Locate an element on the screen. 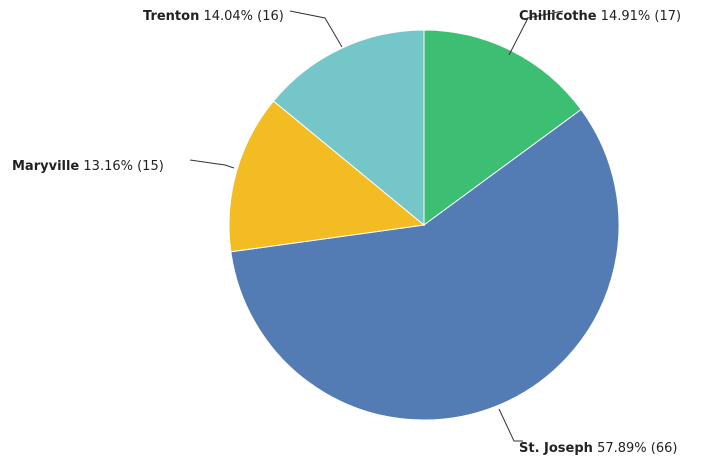  slice-category: St. Joseph is located at coordinates (556, 448).